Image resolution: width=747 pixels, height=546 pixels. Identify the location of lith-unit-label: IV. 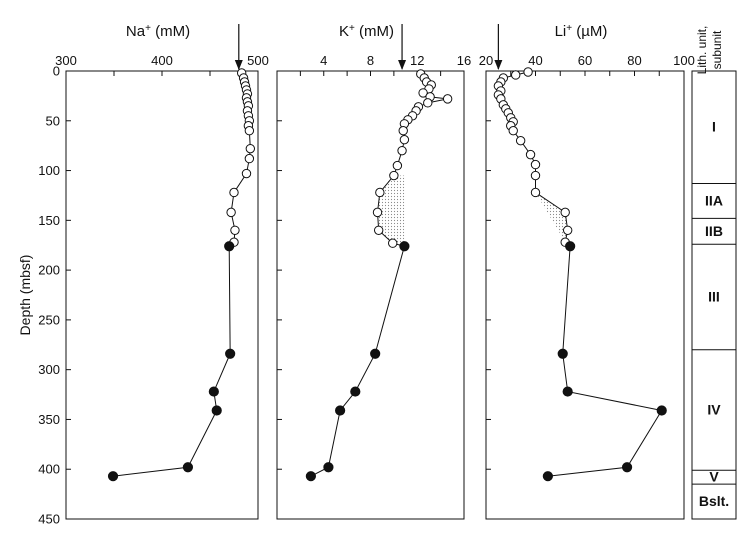
(714, 409).